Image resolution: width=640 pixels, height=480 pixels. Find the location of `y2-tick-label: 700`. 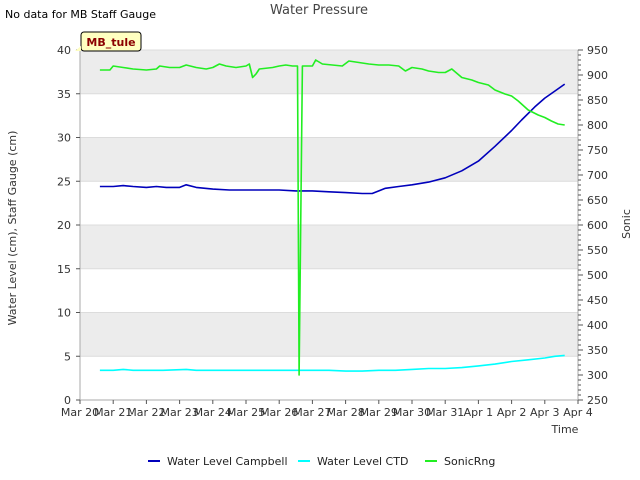

y2-tick-label: 700 is located at coordinates (597, 175).